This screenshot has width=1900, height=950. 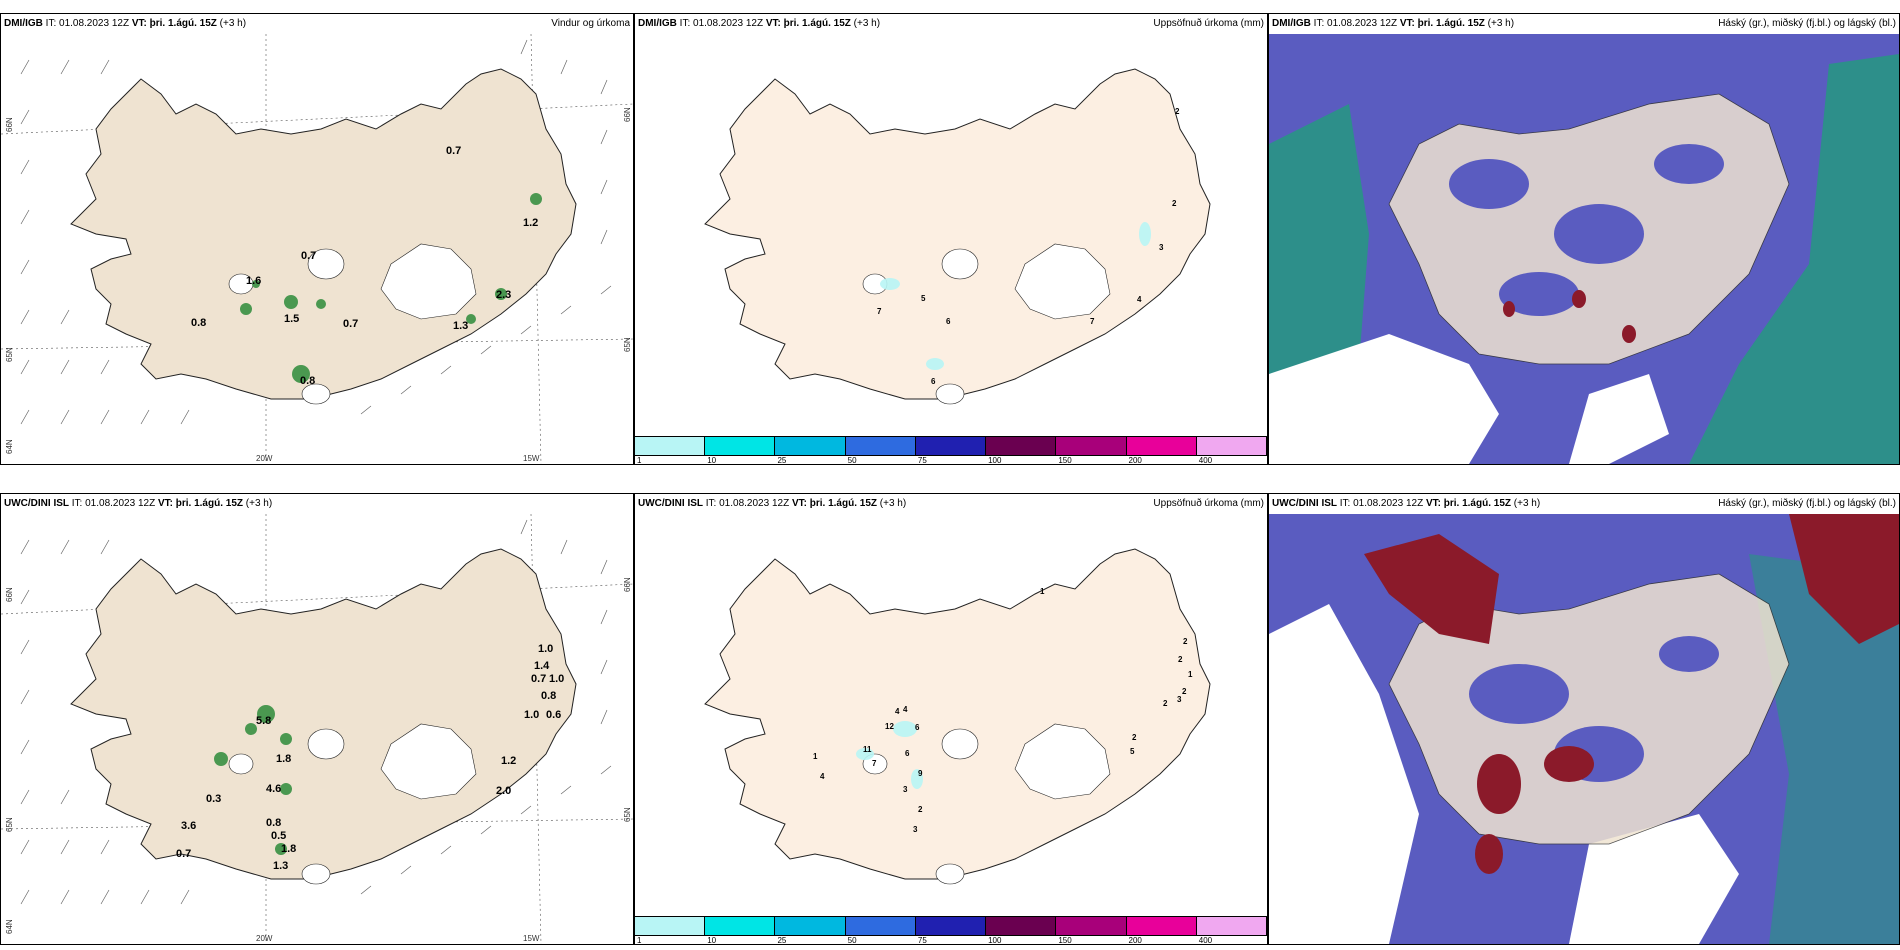 What do you see at coordinates (590, 23) in the screenshot?
I see `panel-title: Vindur og úrkoma` at bounding box center [590, 23].